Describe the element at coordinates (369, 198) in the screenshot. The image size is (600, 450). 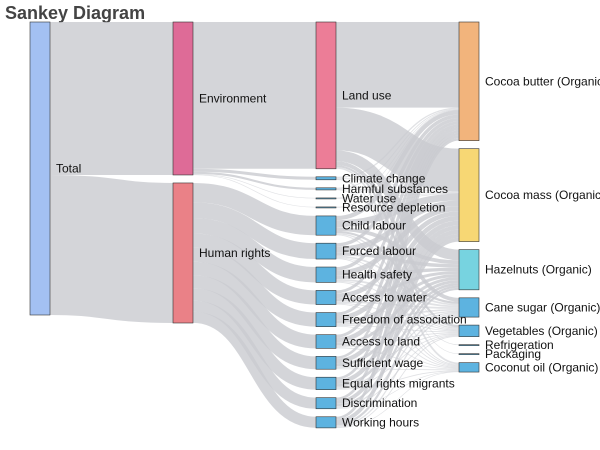
I see `node-label-water-use: Water use` at that location.